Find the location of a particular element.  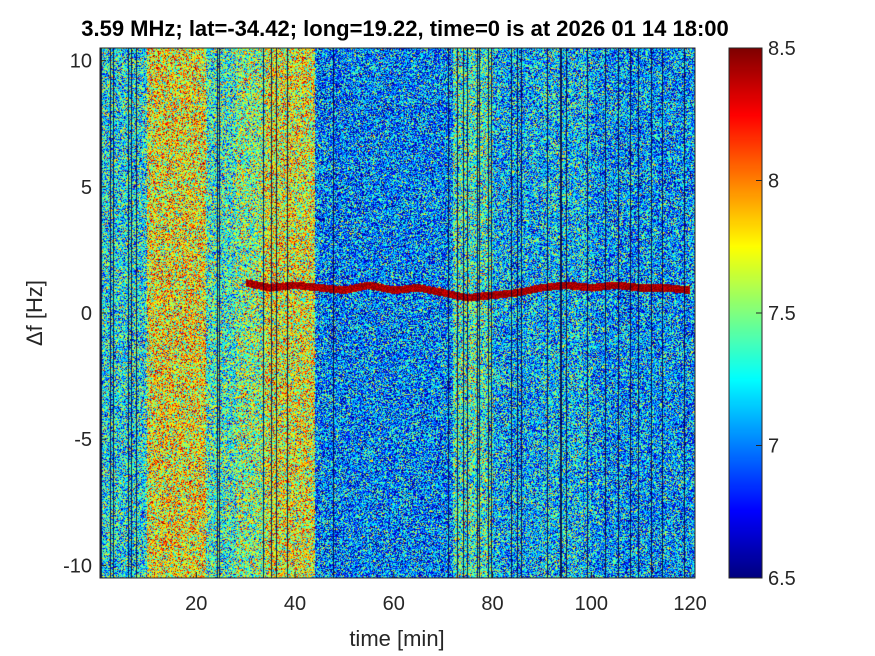

colorbar-tick-label: 7.5 is located at coordinates (782, 314).